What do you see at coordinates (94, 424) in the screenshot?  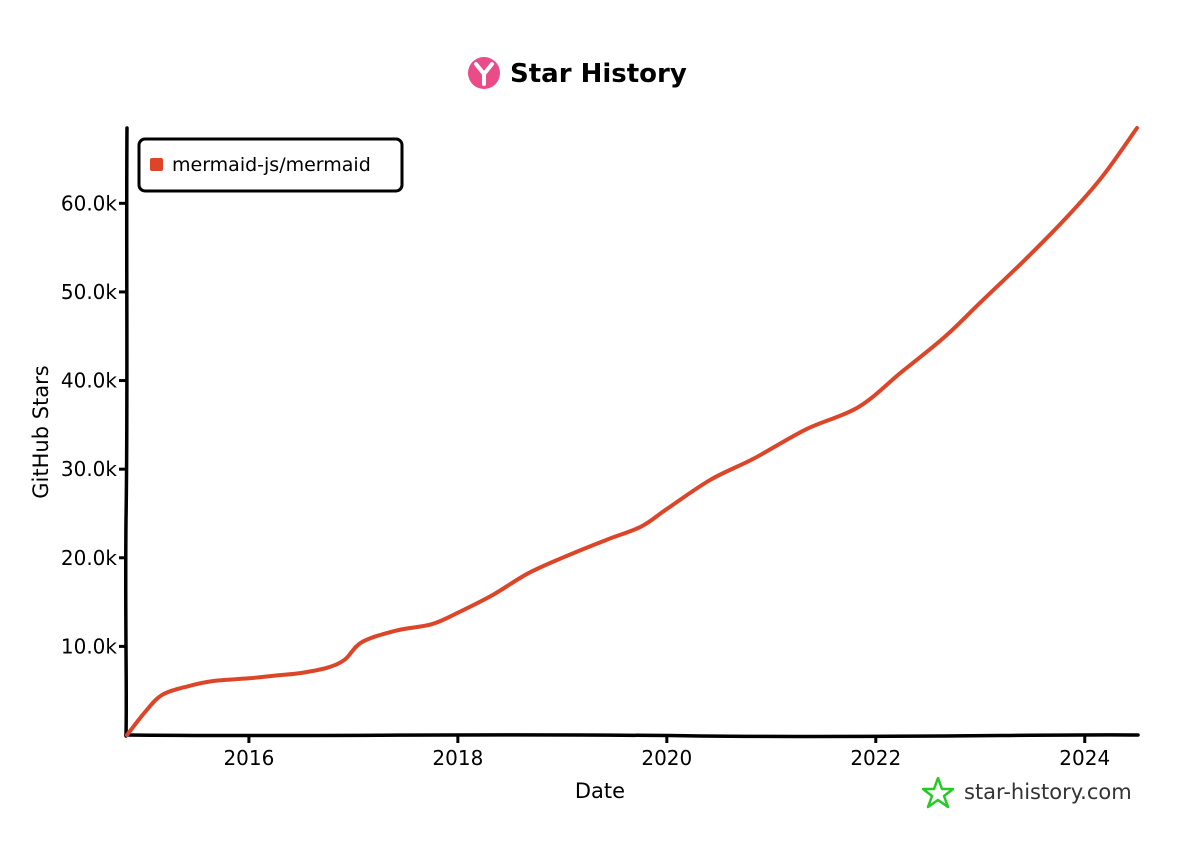 I see `y-axis-ticks: 10.0k 20.0k 30.0k 40.0k 50.0k 60.0k` at bounding box center [94, 424].